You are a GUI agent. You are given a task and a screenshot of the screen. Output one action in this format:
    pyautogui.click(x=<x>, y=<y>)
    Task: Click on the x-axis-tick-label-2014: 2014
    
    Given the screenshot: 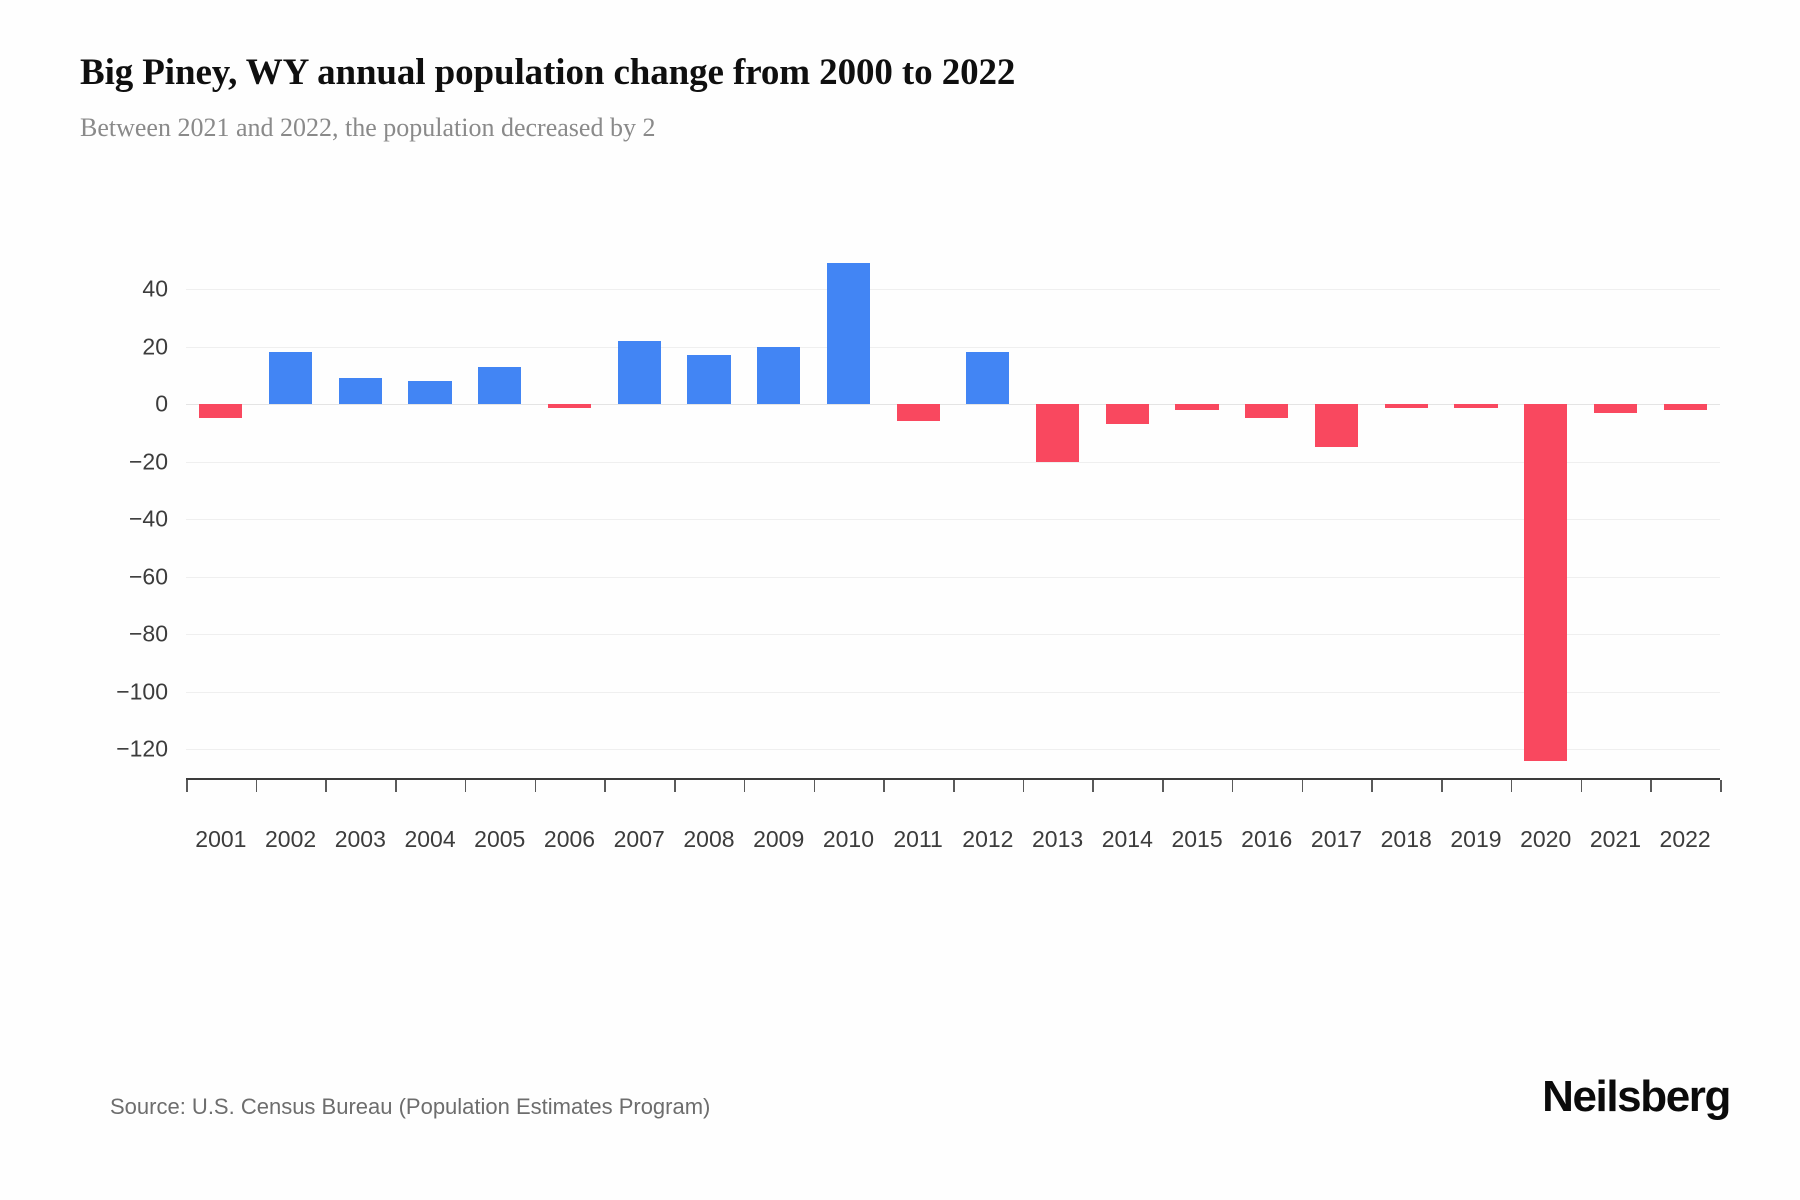 What is the action you would take?
    pyautogui.click(x=1127, y=839)
    